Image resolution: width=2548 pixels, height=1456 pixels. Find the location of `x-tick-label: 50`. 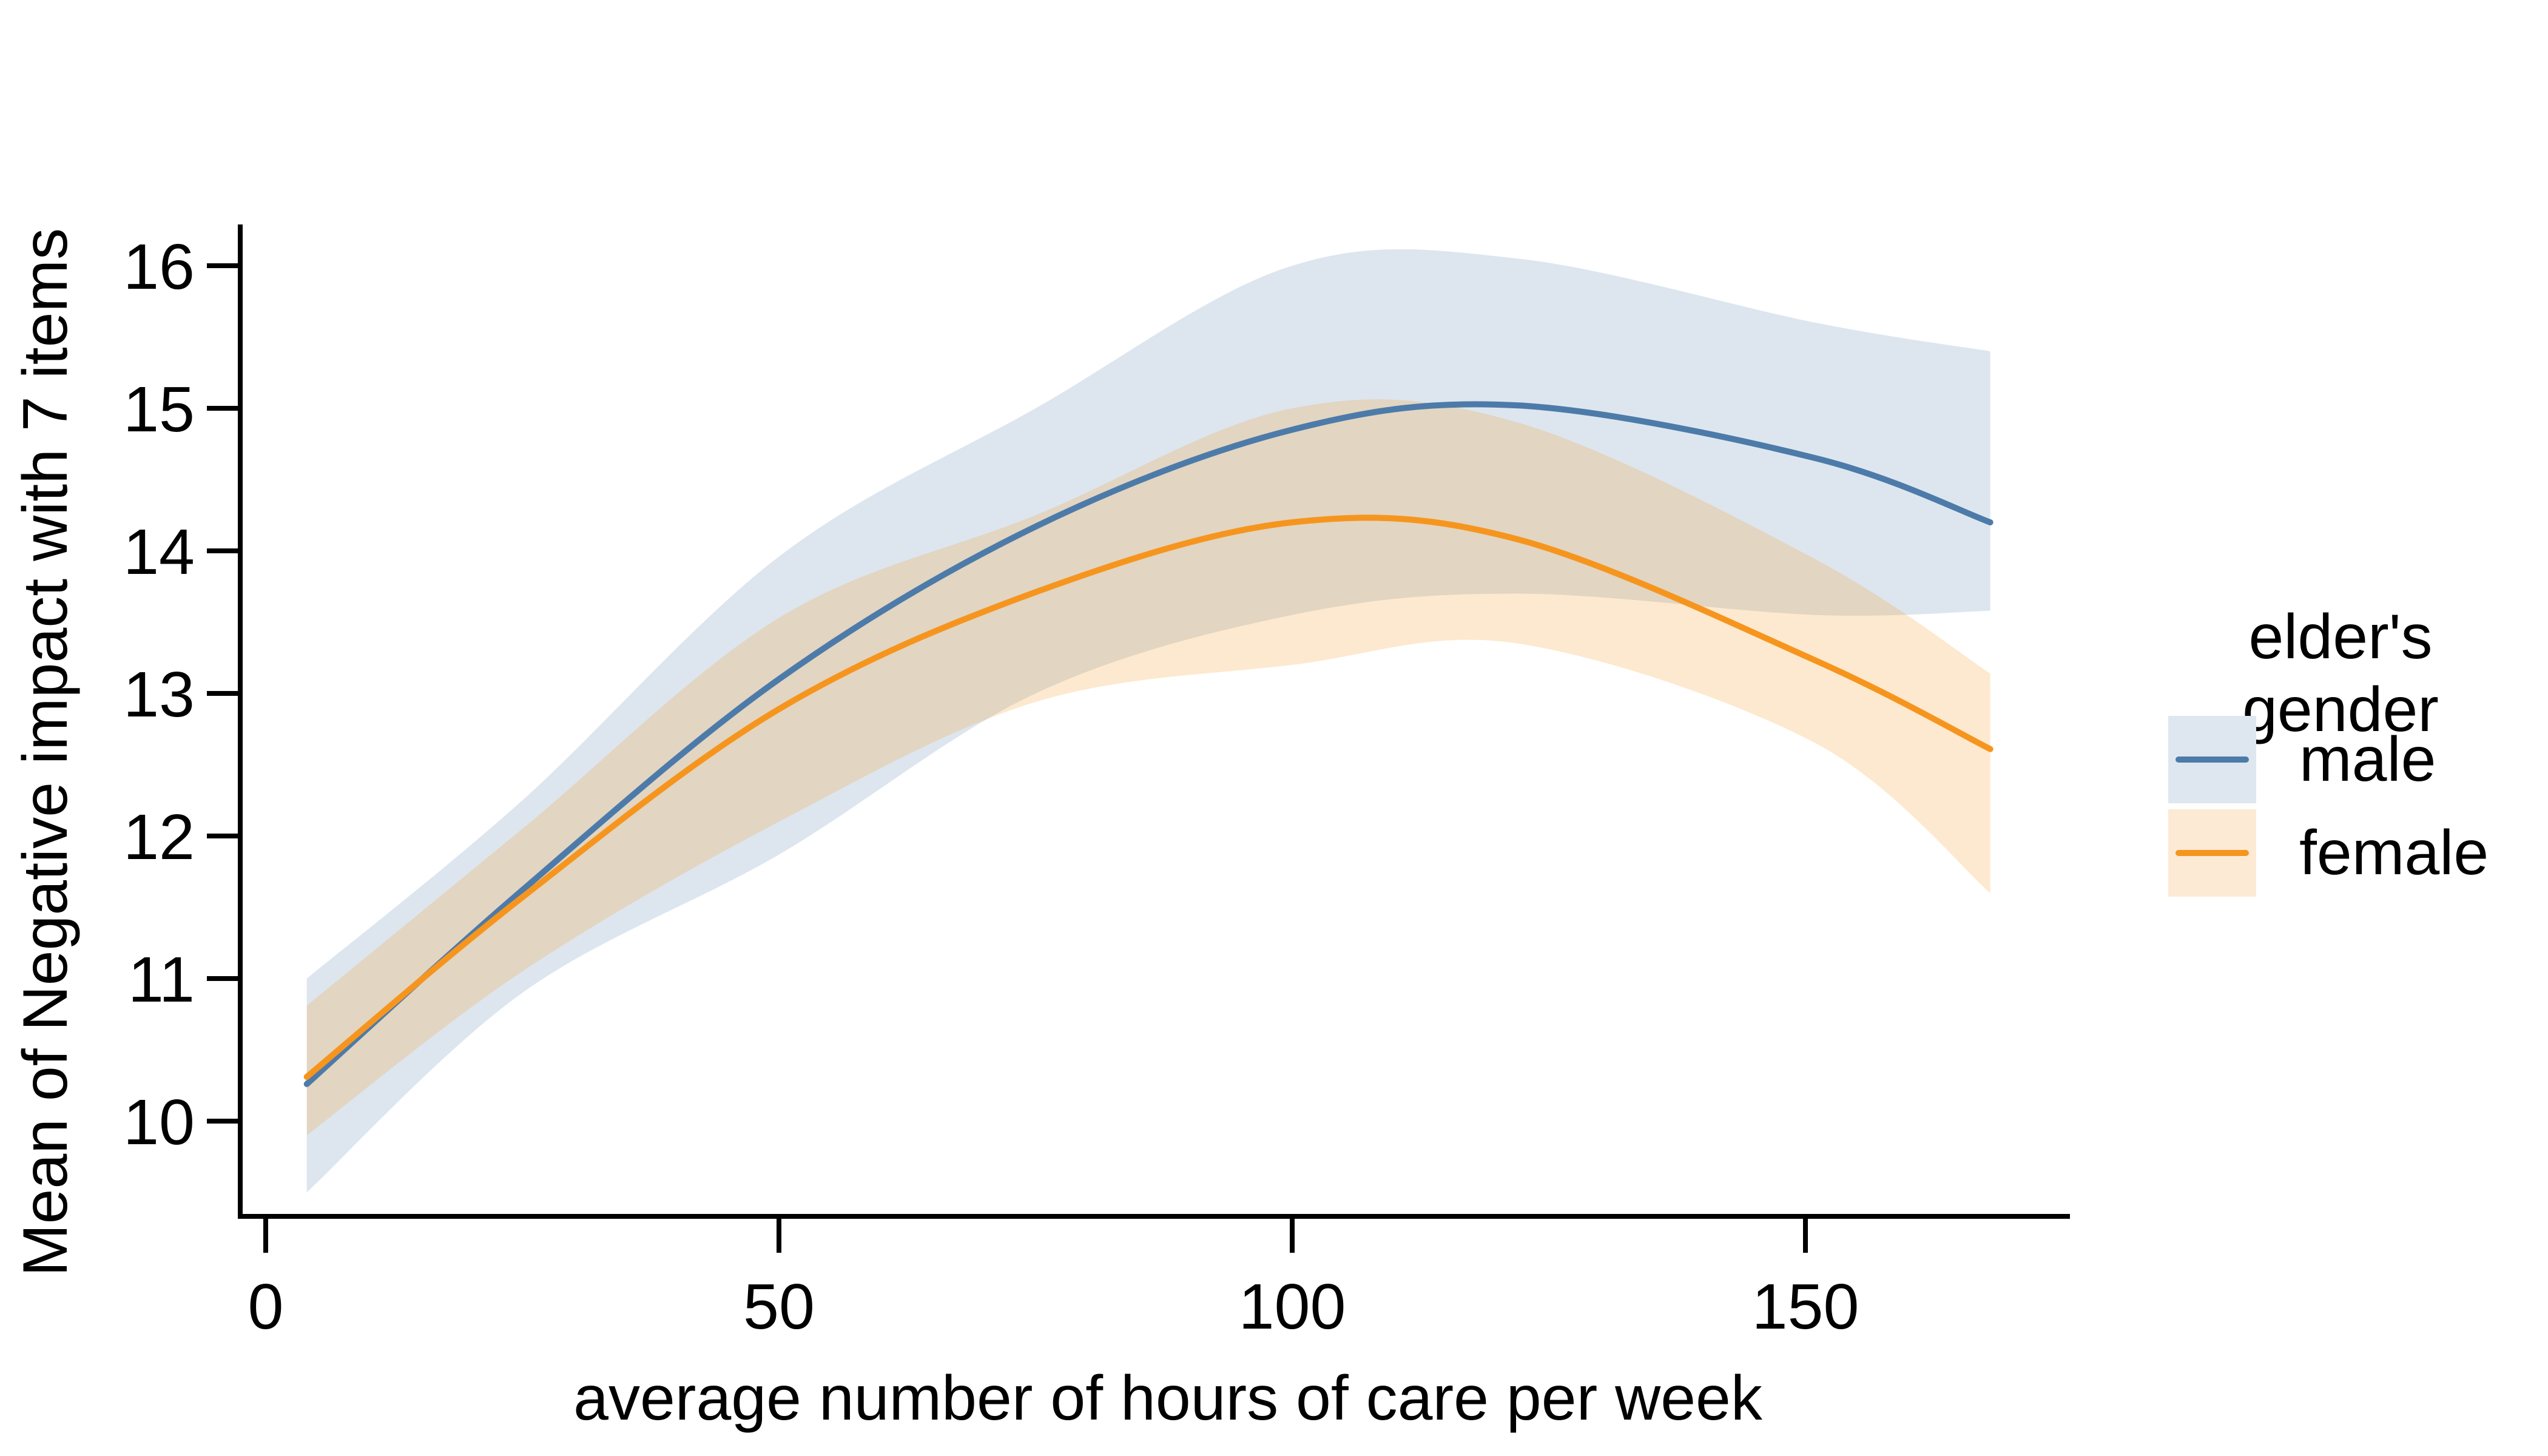

x-tick-label: 50 is located at coordinates (779, 1307).